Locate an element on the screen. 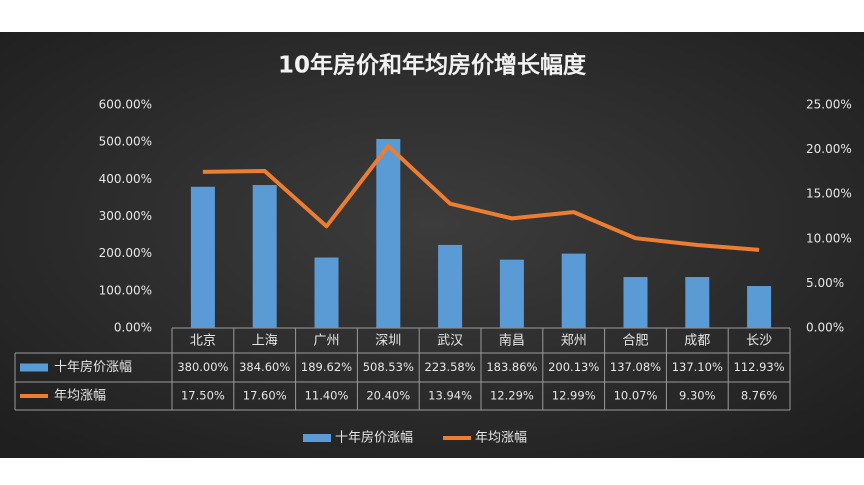 Image resolution: width=864 pixels, height=485 pixels. table-value: 112.93% is located at coordinates (759, 367).